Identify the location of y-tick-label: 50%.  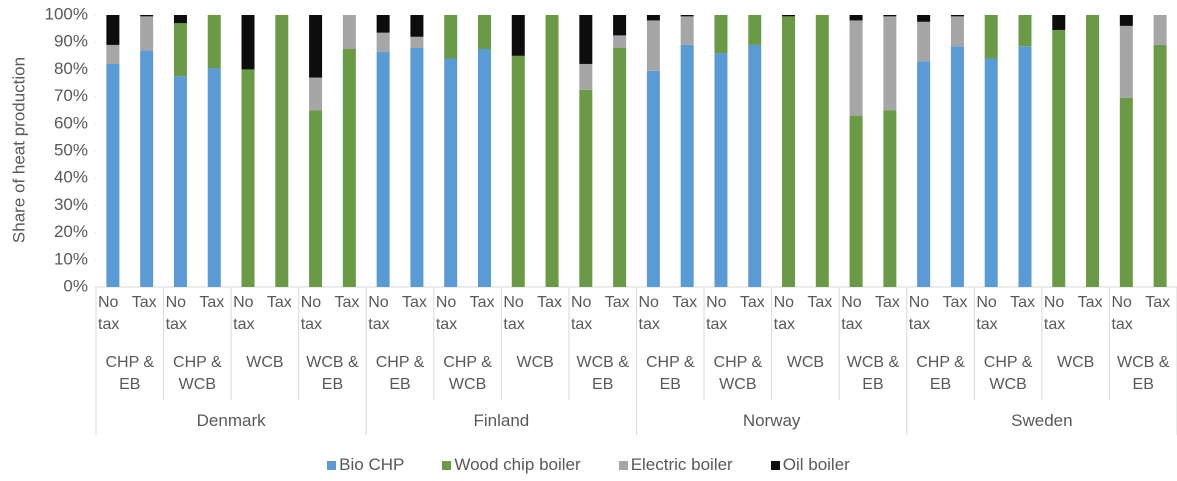
(71, 149).